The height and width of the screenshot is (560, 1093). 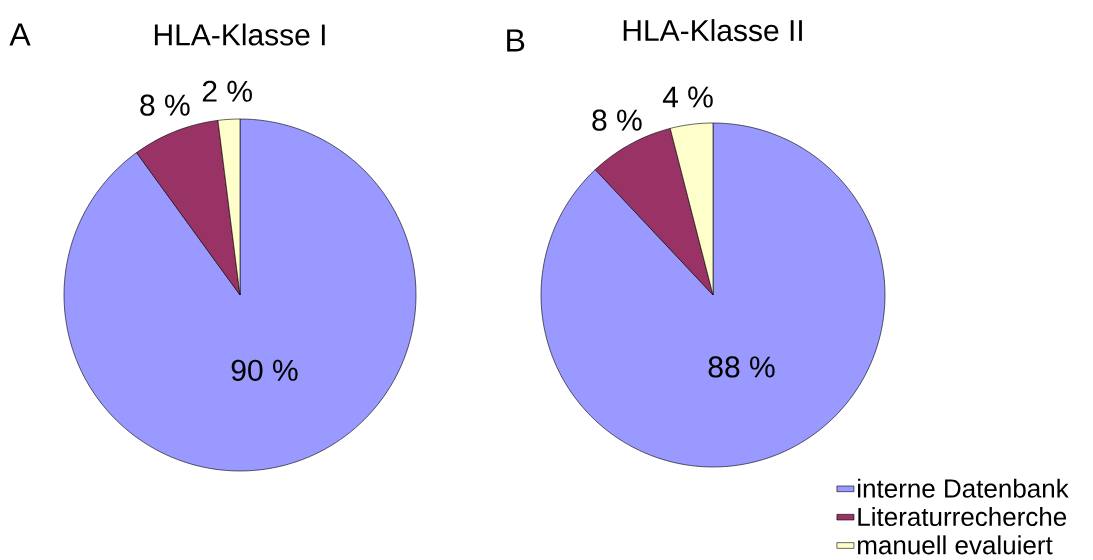 What do you see at coordinates (963, 488) in the screenshot?
I see `legend-label: interne Datenbank` at bounding box center [963, 488].